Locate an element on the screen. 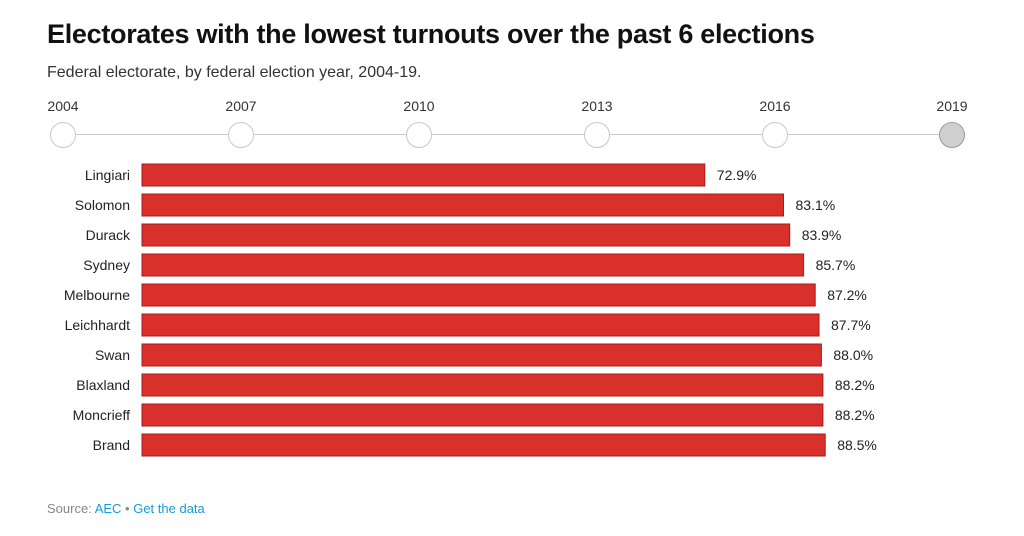 The image size is (1024, 536). timeline-step-2016: 2016 is located at coordinates (775, 122).